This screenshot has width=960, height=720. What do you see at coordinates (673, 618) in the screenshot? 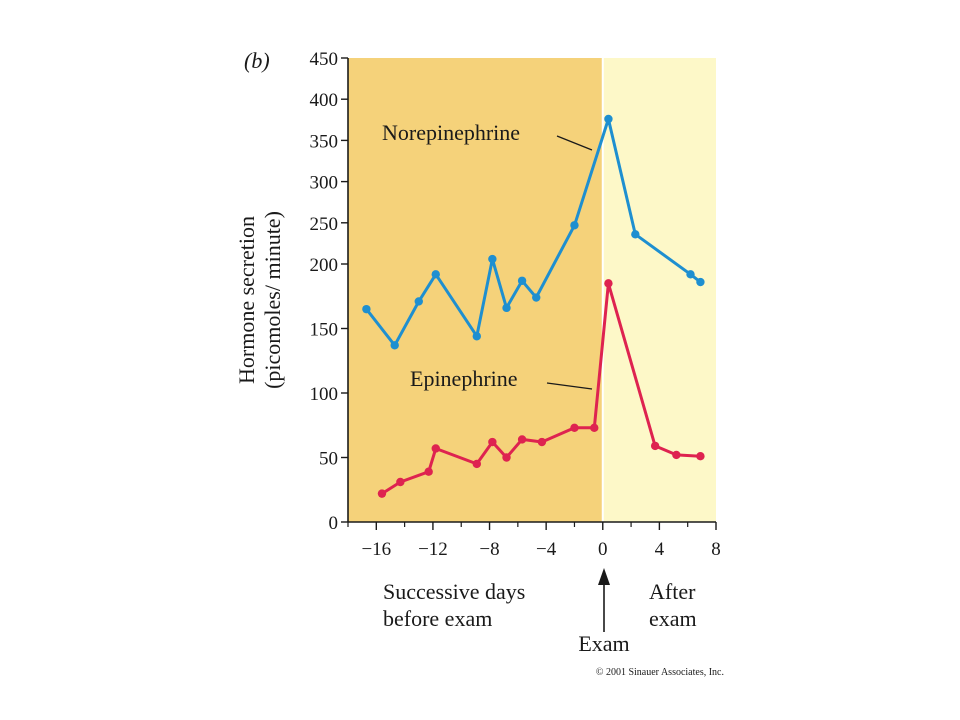
I see `after-exam-label-line2: exam` at bounding box center [673, 618].